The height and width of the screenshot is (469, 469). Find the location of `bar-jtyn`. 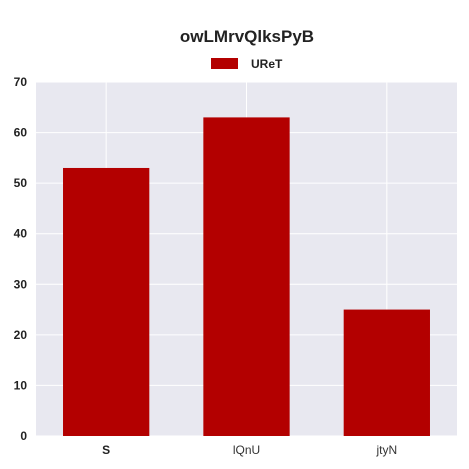

bar-jtyn is located at coordinates (386, 372).